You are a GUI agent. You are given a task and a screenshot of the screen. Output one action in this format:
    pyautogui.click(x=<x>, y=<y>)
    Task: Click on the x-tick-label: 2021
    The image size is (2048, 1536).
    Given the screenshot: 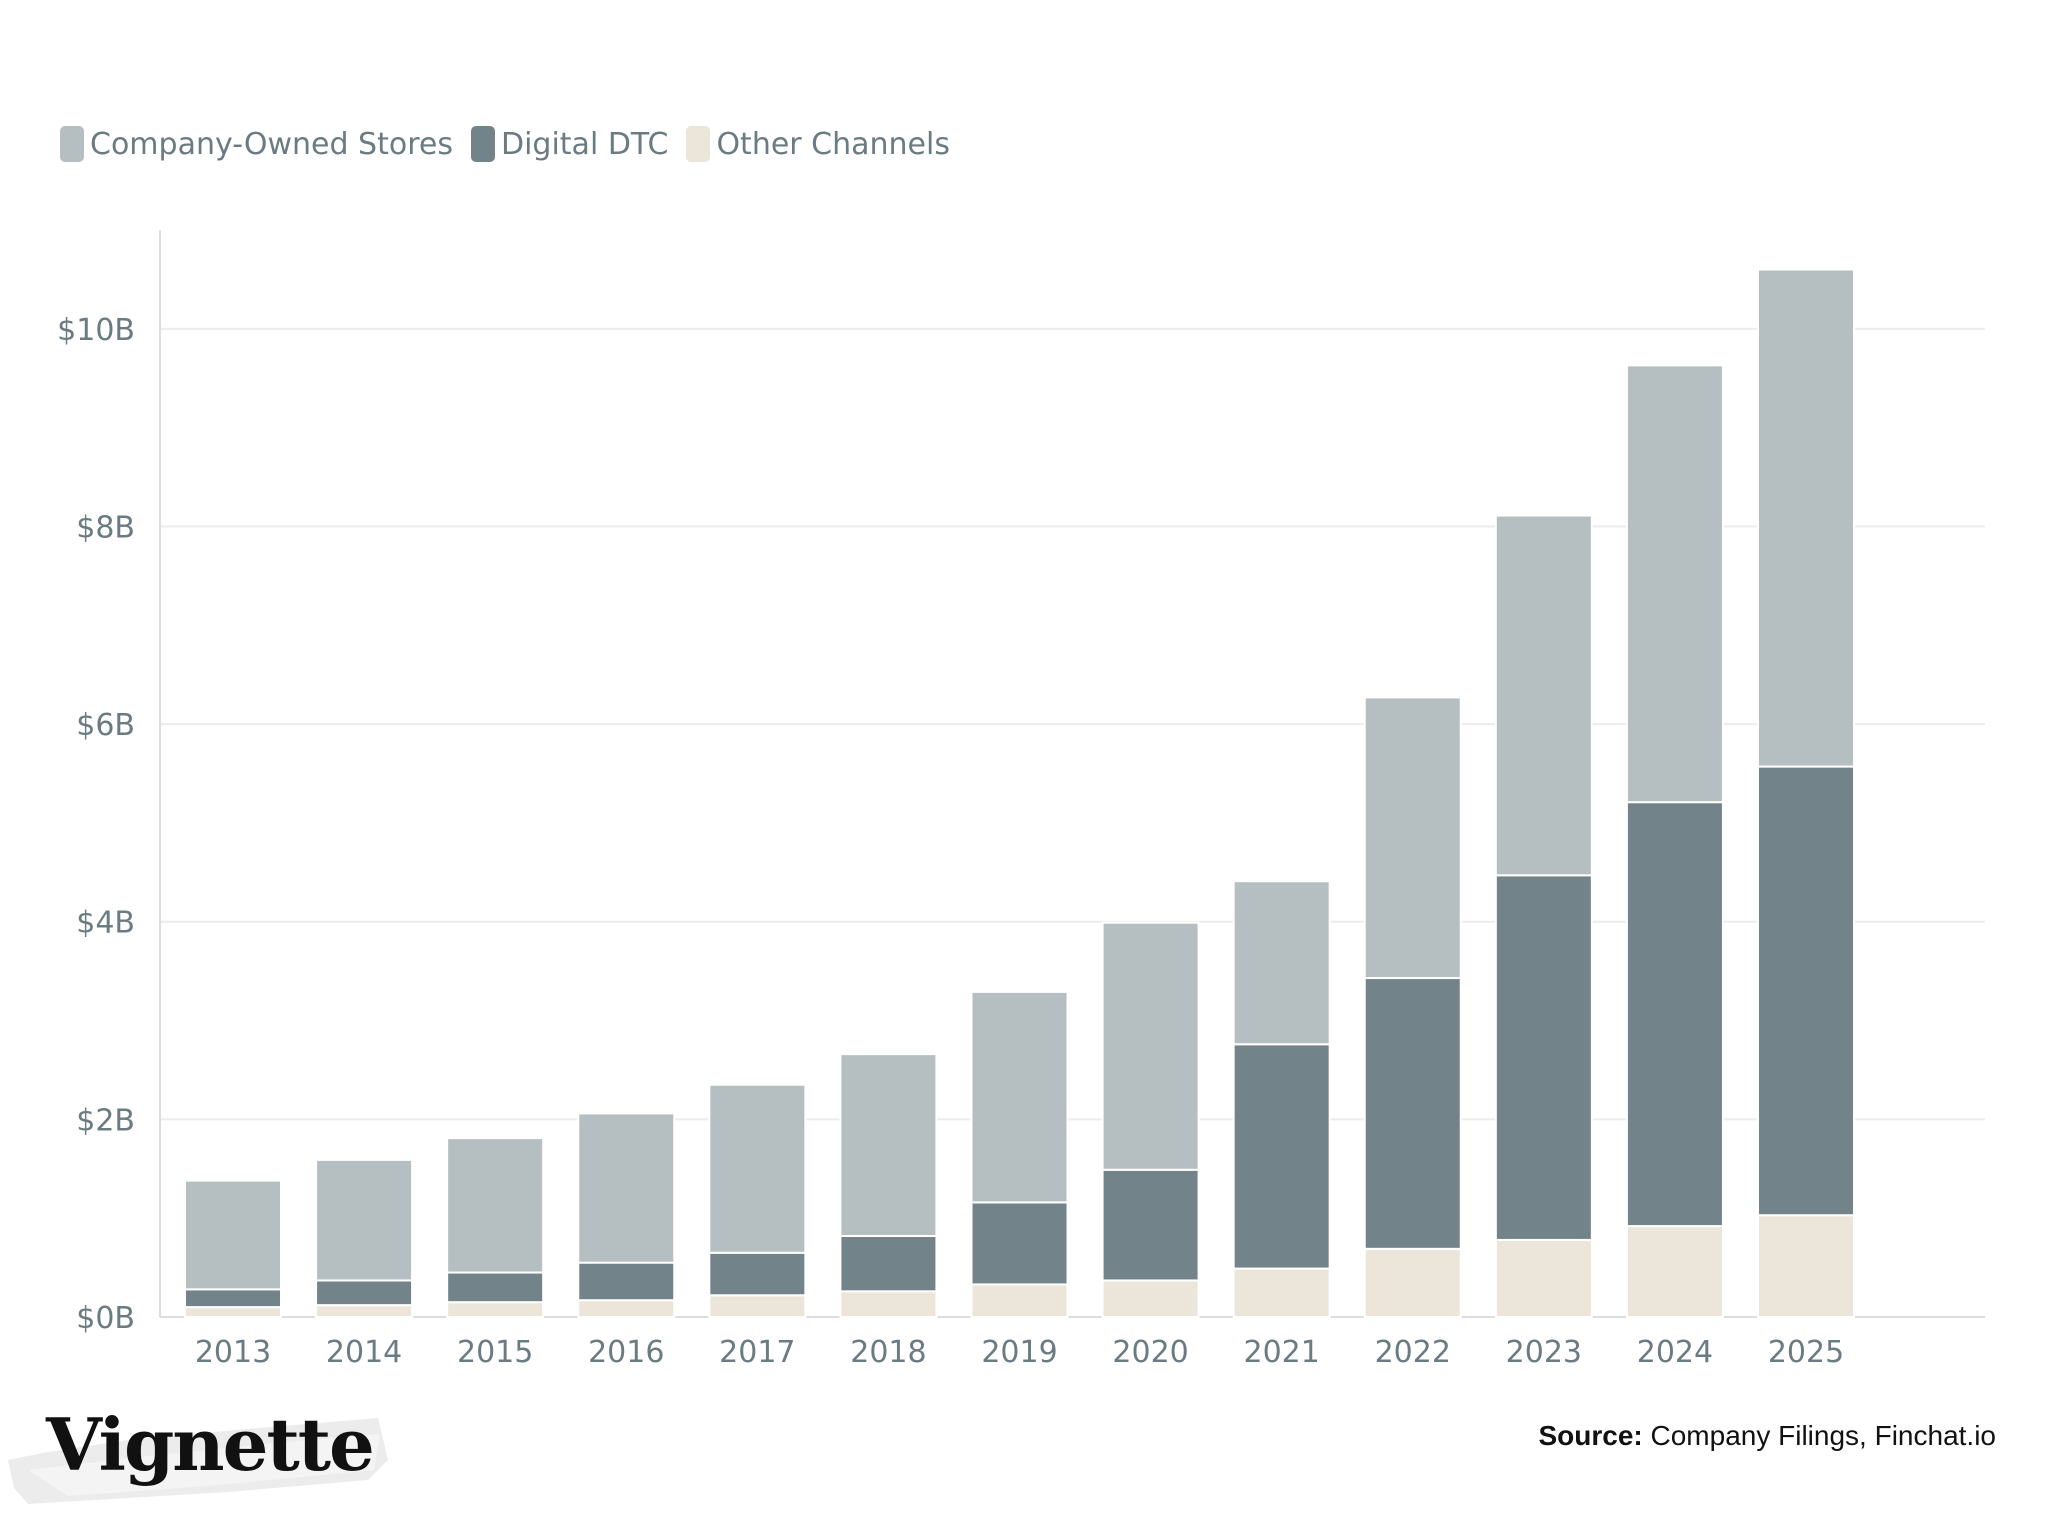 What is the action you would take?
    pyautogui.click(x=1281, y=1352)
    